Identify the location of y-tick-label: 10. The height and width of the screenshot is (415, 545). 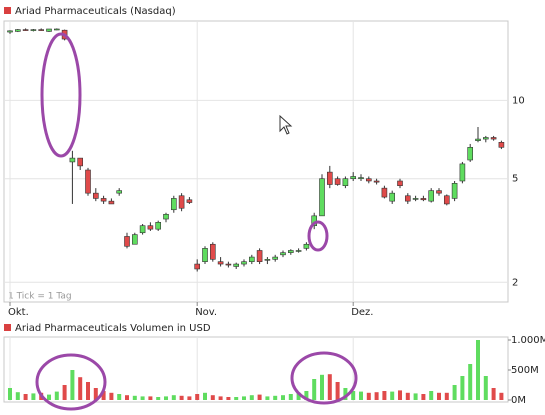
(518, 100).